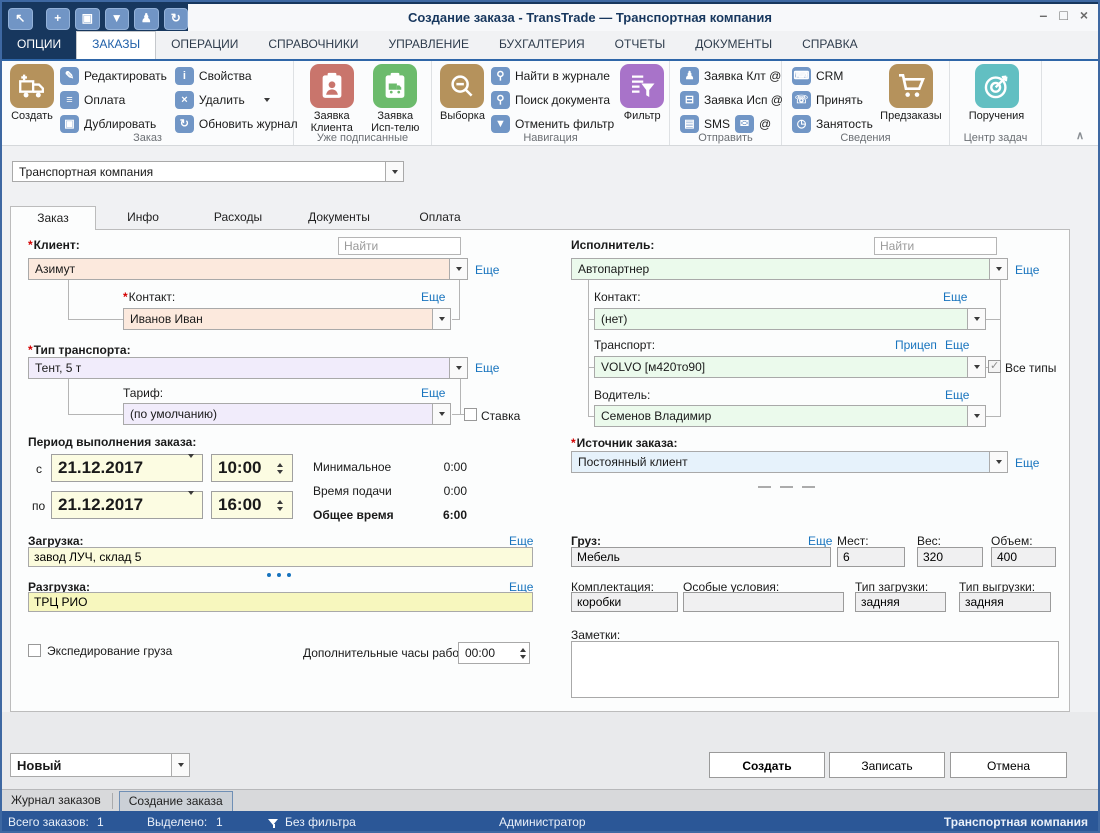 The image size is (1100, 833). What do you see at coordinates (487, 270) in the screenshot?
I see `client-more-link: Еще` at bounding box center [487, 270].